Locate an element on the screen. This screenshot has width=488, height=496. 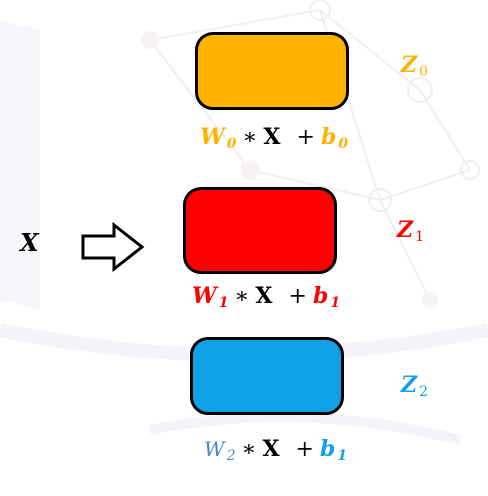
z-subscript: 0 is located at coordinates (423, 72).